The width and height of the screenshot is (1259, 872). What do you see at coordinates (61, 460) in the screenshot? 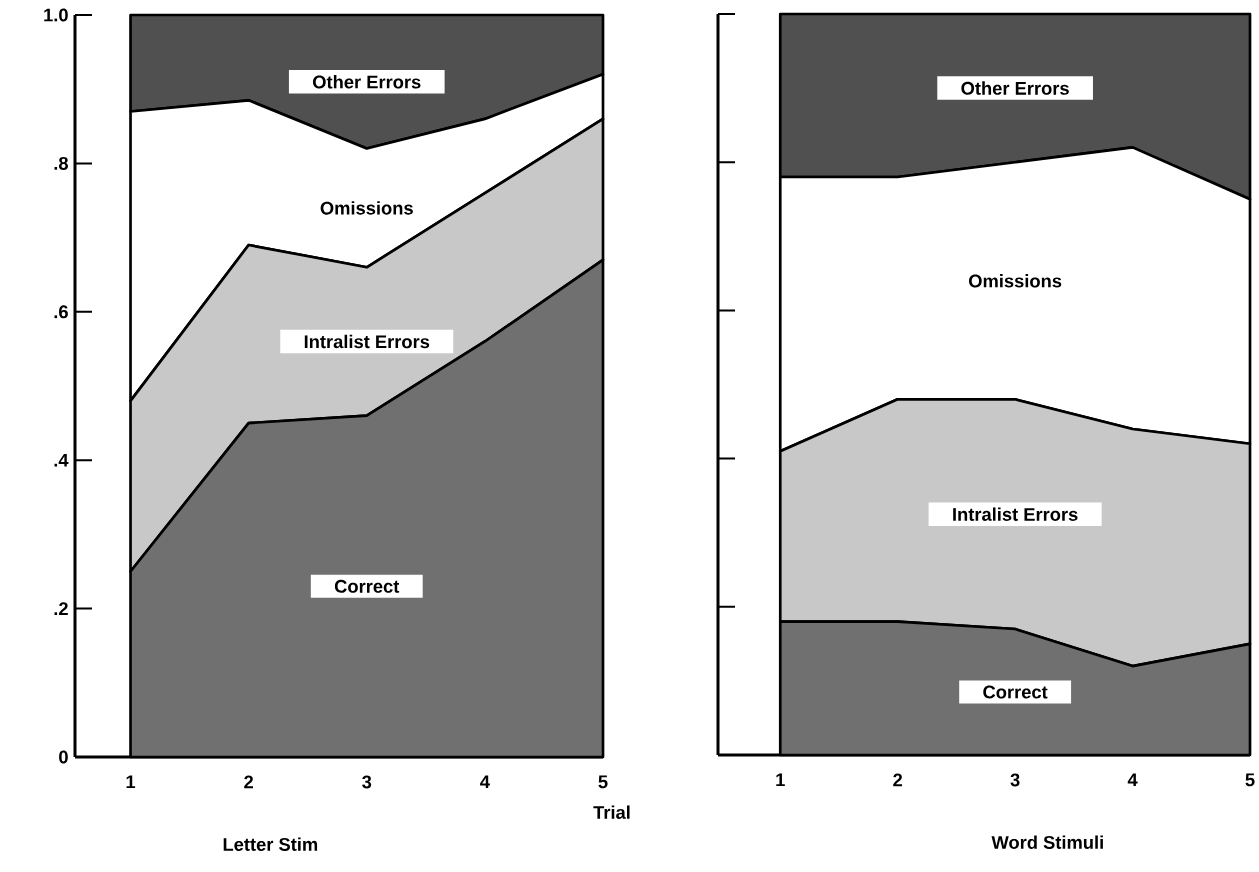
I see `y-tick-label: .4` at bounding box center [61, 460].